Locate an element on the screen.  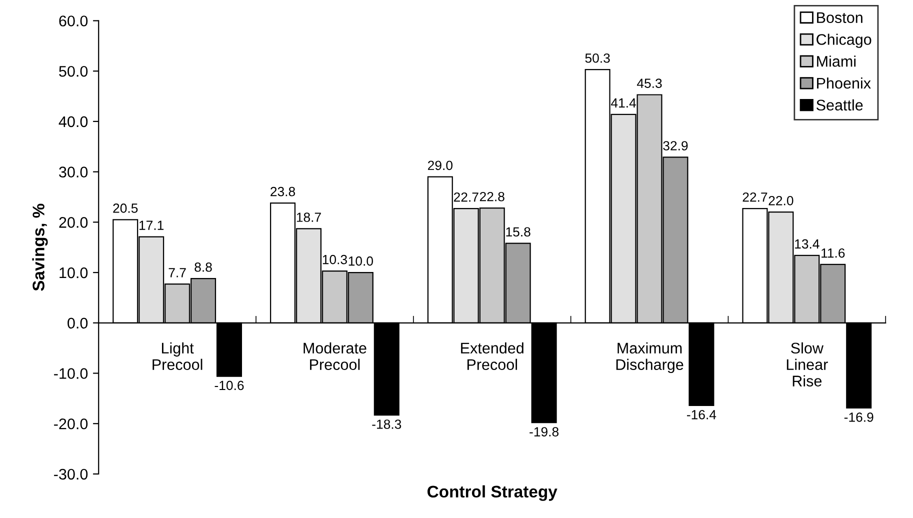
legend-label: Phoenix is located at coordinates (844, 83).